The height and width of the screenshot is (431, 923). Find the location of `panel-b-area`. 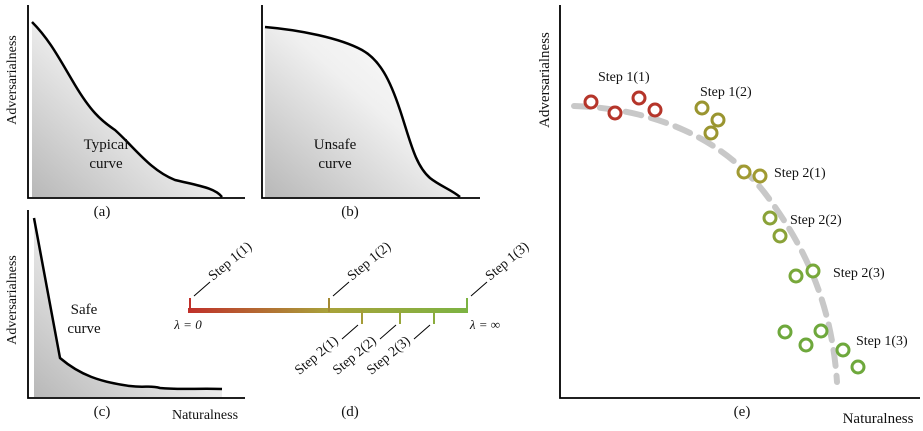

panel-b-area is located at coordinates (362, 112).